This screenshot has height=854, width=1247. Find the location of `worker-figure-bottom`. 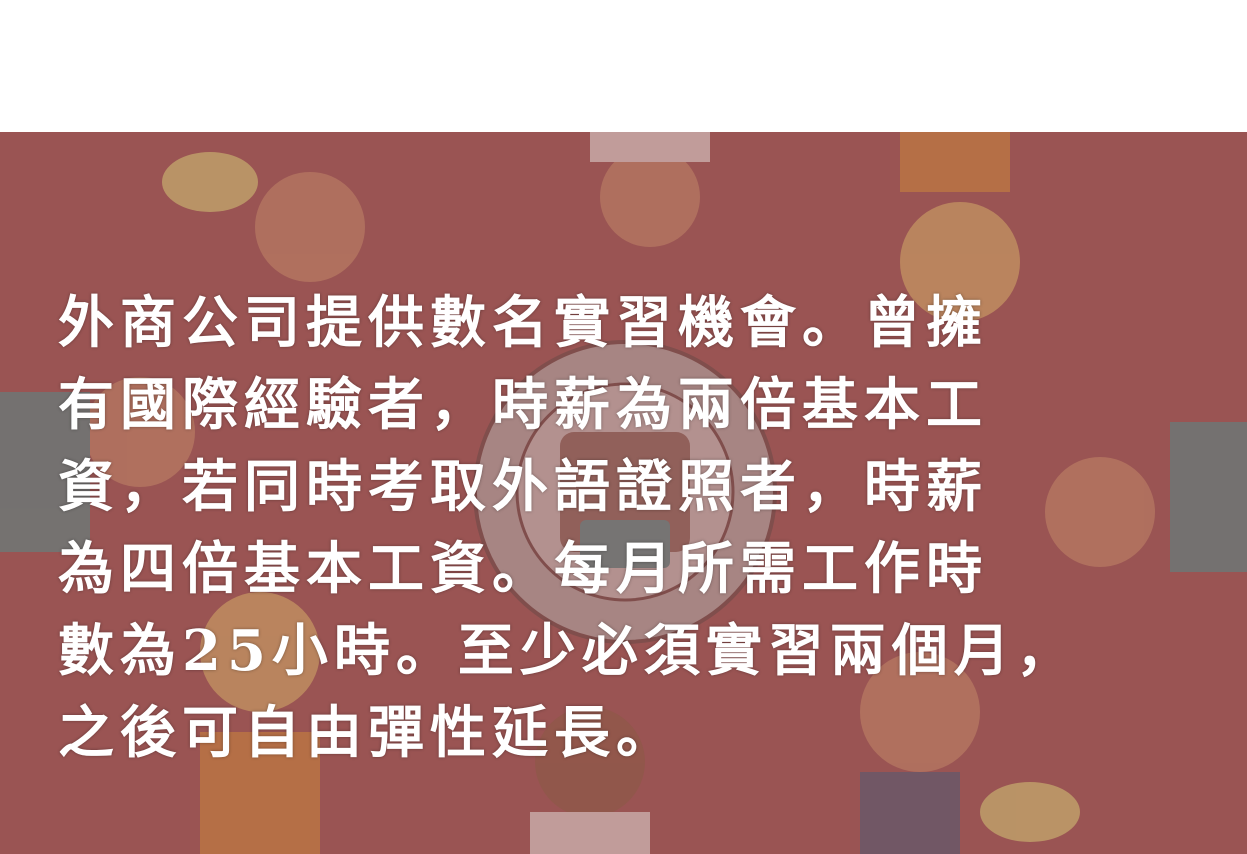

worker-figure-bottom is located at coordinates (590, 762).